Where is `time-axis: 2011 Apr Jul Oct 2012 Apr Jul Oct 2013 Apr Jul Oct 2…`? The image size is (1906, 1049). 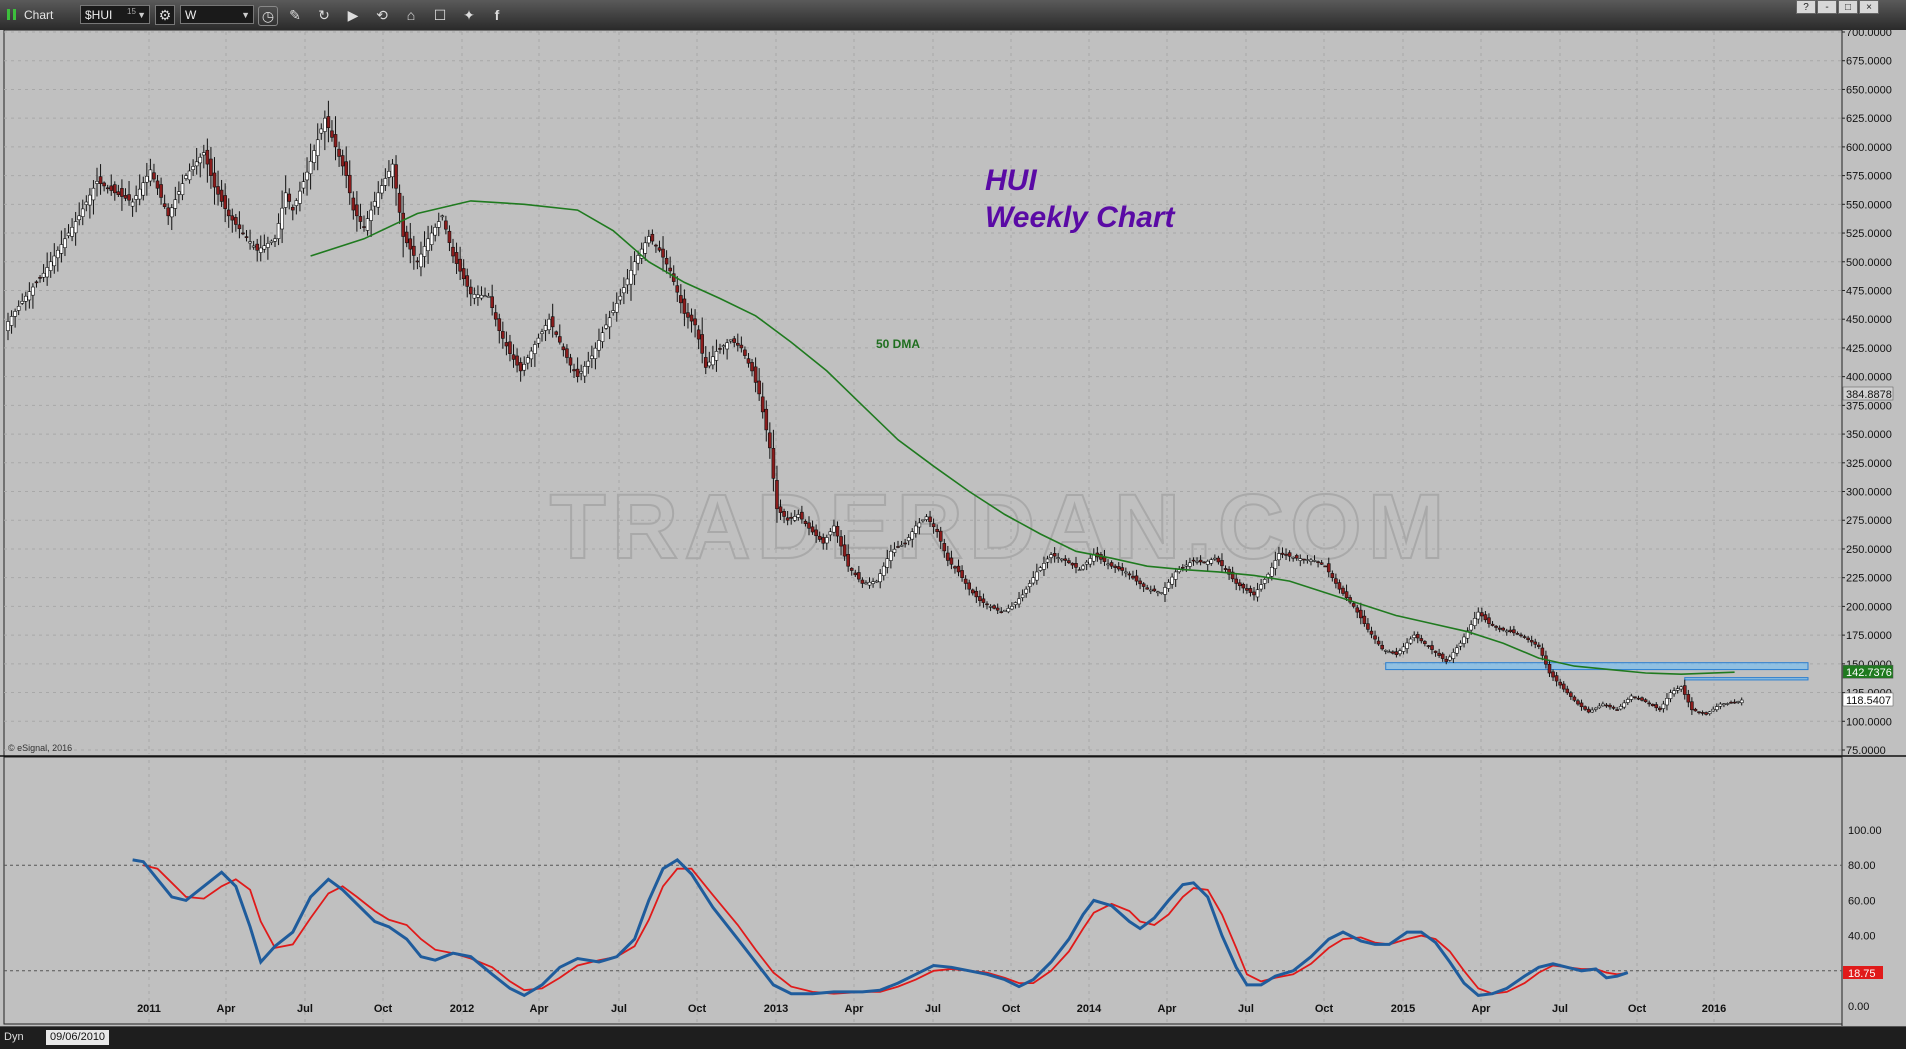 time-axis: 2011 Apr Jul Oct 2012 Apr Jul Oct 2013 Apr Jul Oct 2… is located at coordinates (931, 1009).